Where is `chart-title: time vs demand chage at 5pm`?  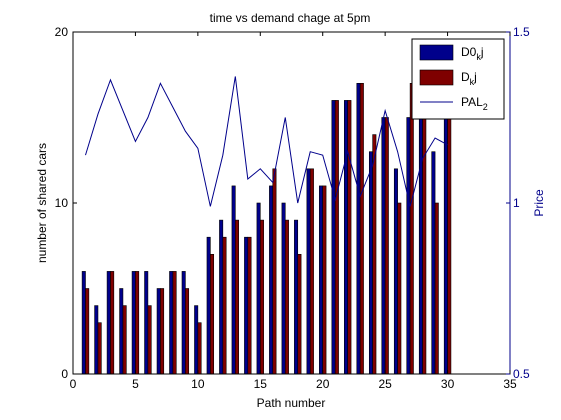 chart-title: time vs demand chage at 5pm is located at coordinates (290, 18).